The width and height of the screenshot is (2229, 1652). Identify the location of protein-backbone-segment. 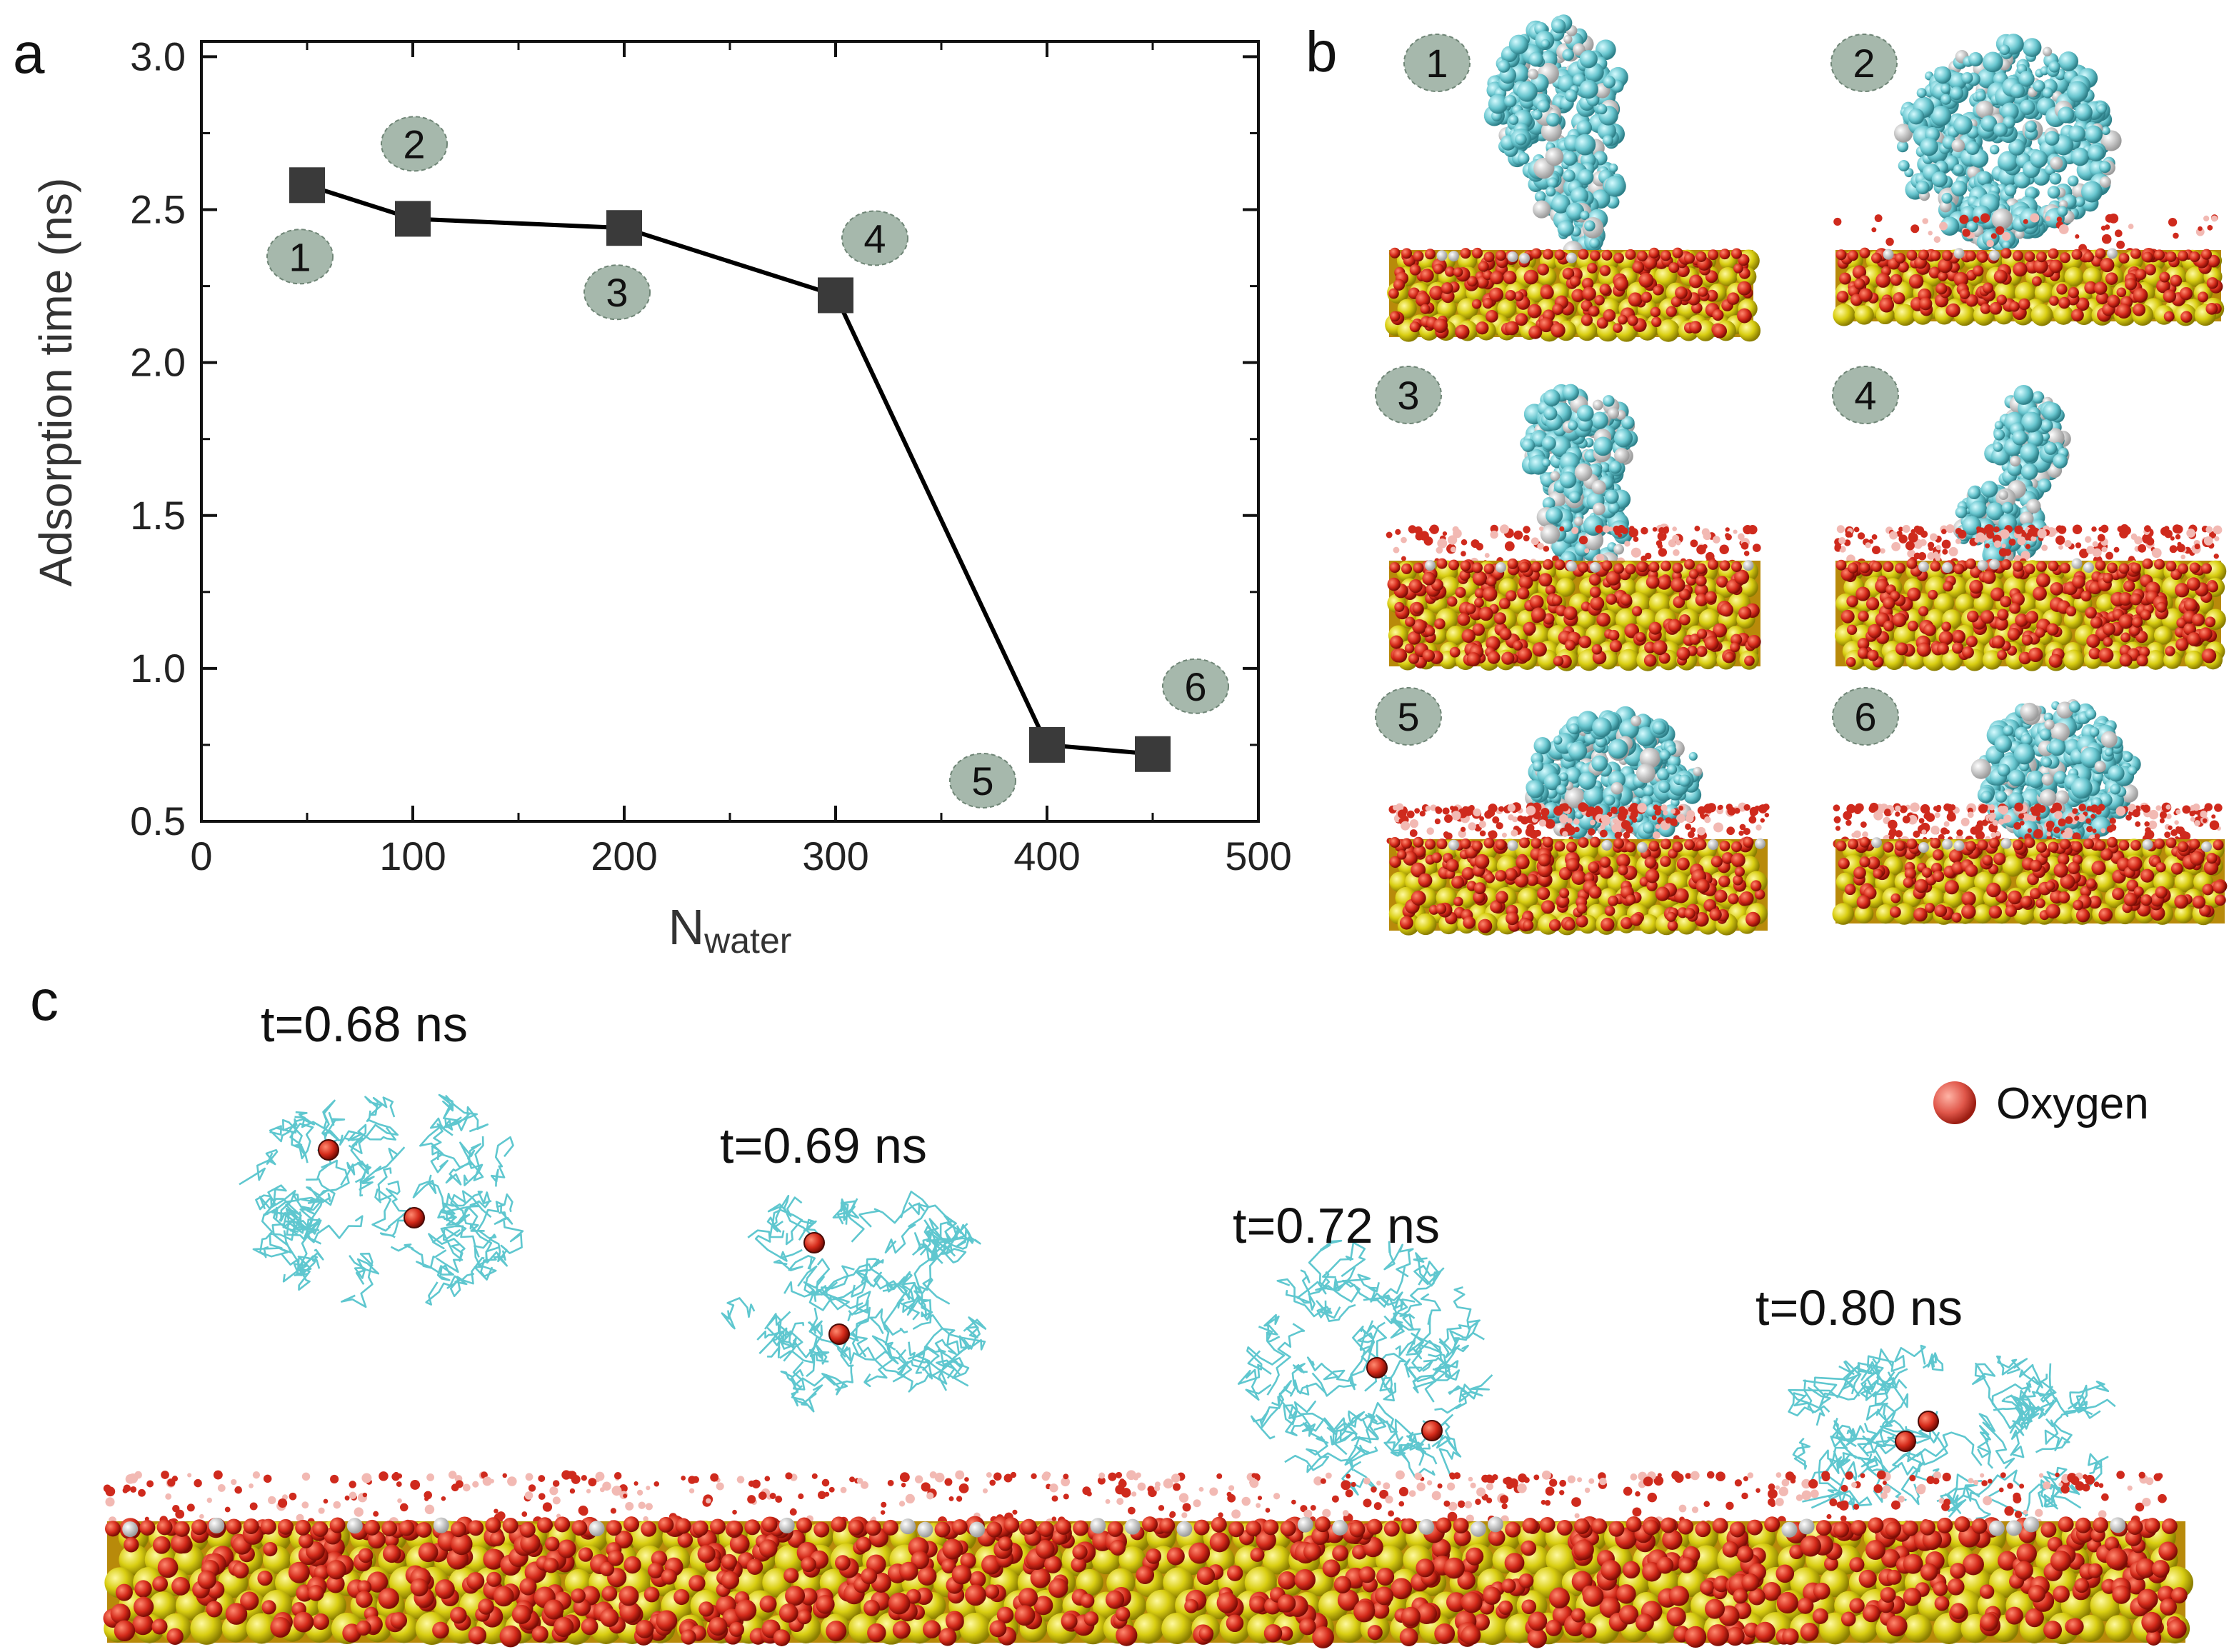
(775, 1245).